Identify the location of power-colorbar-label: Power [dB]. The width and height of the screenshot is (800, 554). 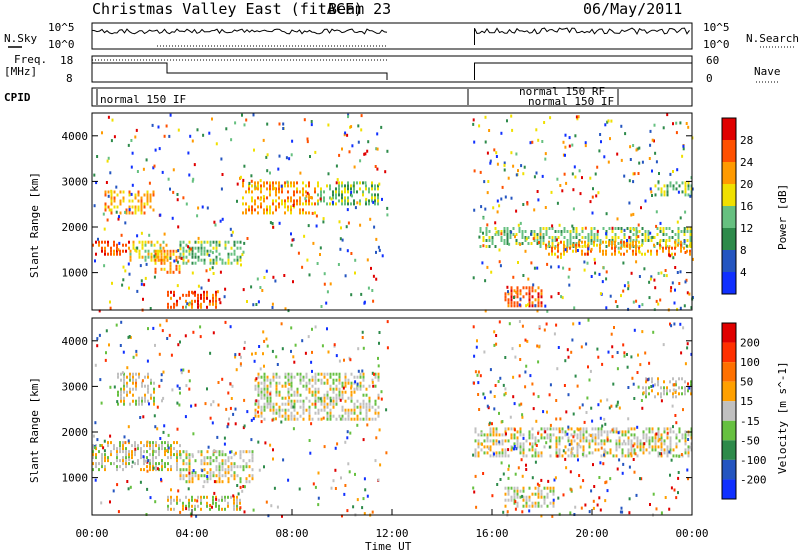
(782, 217).